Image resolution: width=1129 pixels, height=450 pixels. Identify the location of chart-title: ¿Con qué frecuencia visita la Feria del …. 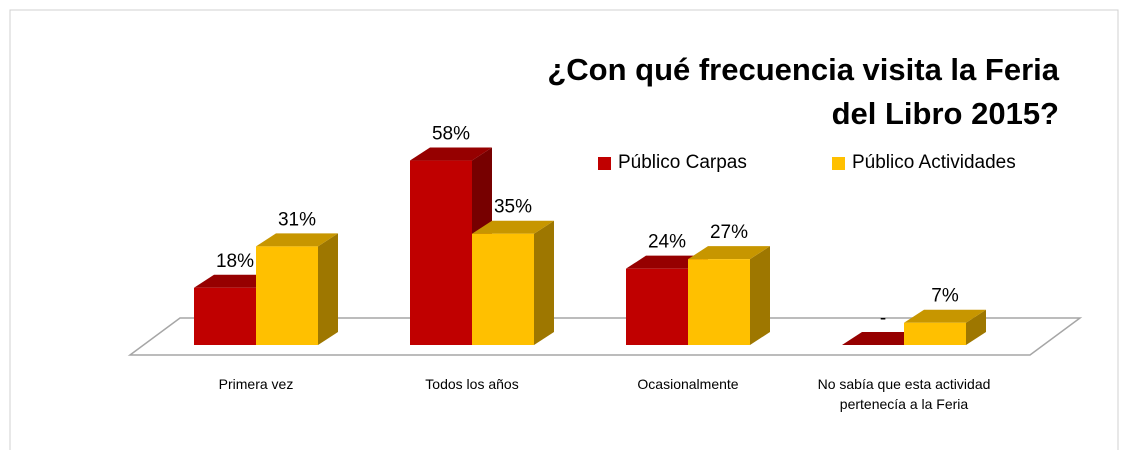
(803, 91).